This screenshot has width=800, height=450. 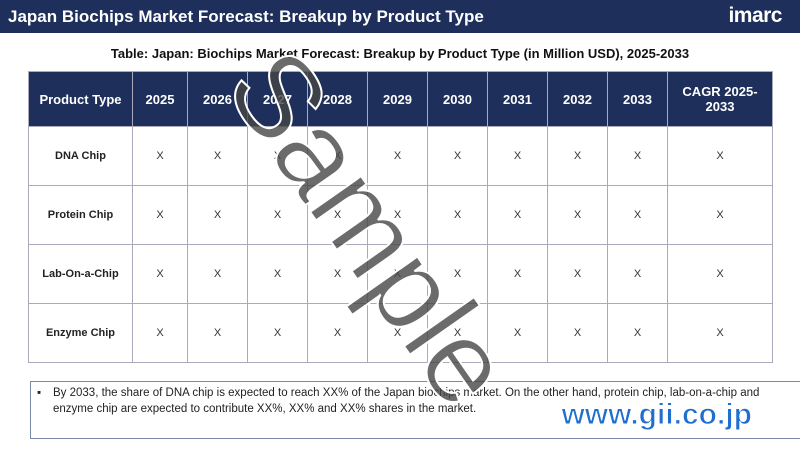 I want to click on column-header: 2029, so click(x=397, y=99).